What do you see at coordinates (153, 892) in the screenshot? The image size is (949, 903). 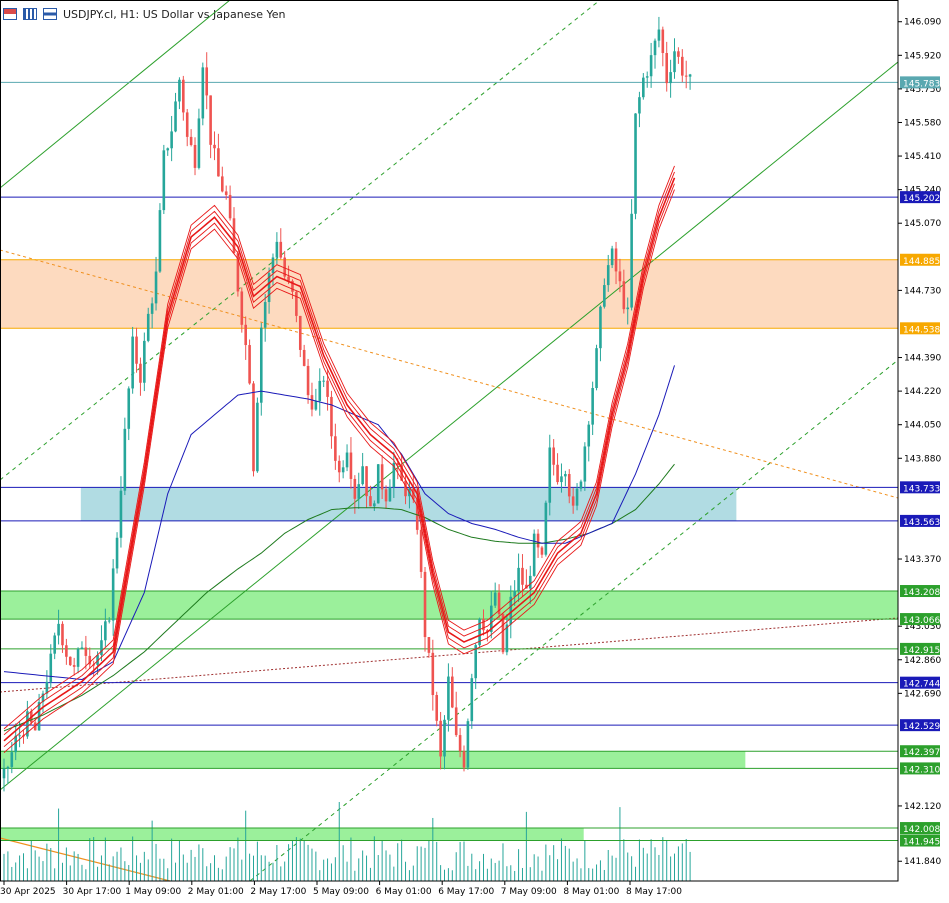 I see `x-tick-label: 1 May 09:00` at bounding box center [153, 892].